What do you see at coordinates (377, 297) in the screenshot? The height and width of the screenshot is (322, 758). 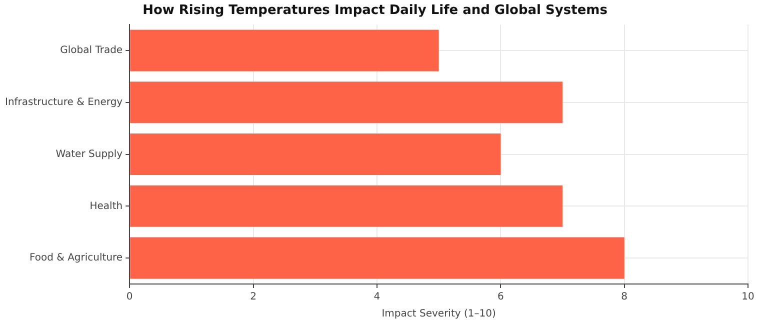 I see `x-tick-label: 4` at bounding box center [377, 297].